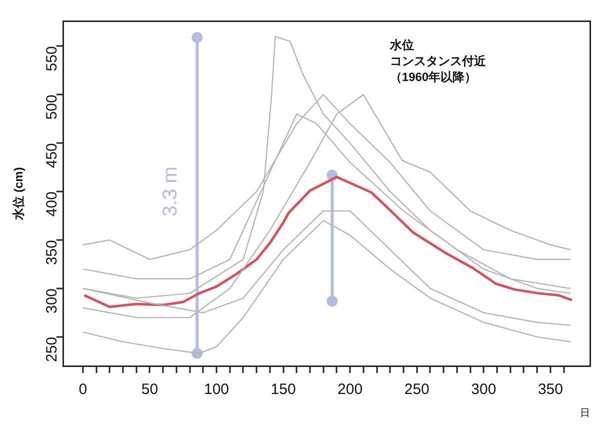  Describe the element at coordinates (19, 194) in the screenshot. I see `y-axis-title: 水位 (cm)` at that location.